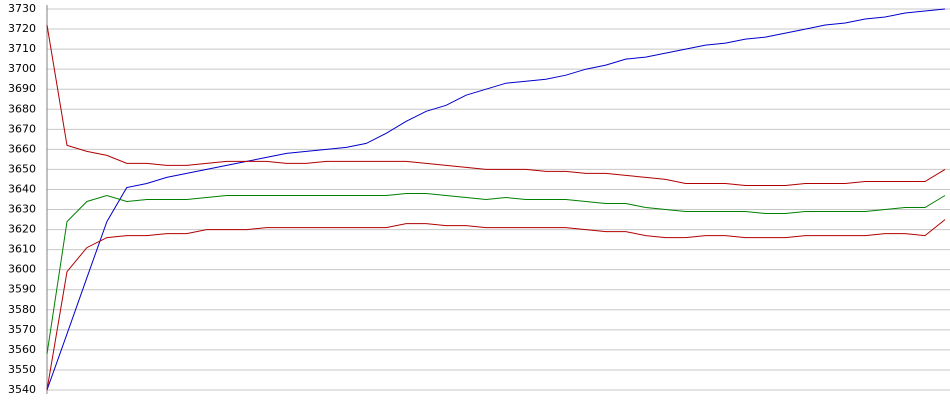 The height and width of the screenshot is (415, 950). What do you see at coordinates (22, 28) in the screenshot?
I see `y-tick-label: 3720` at bounding box center [22, 28].